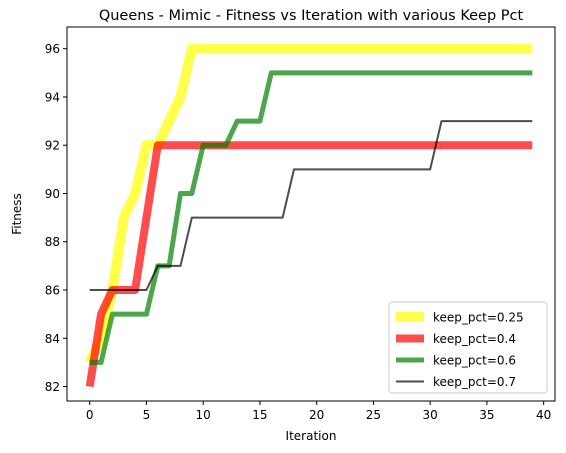 This screenshot has height=453, width=566. I want to click on x-tick-label: 15, so click(259, 415).